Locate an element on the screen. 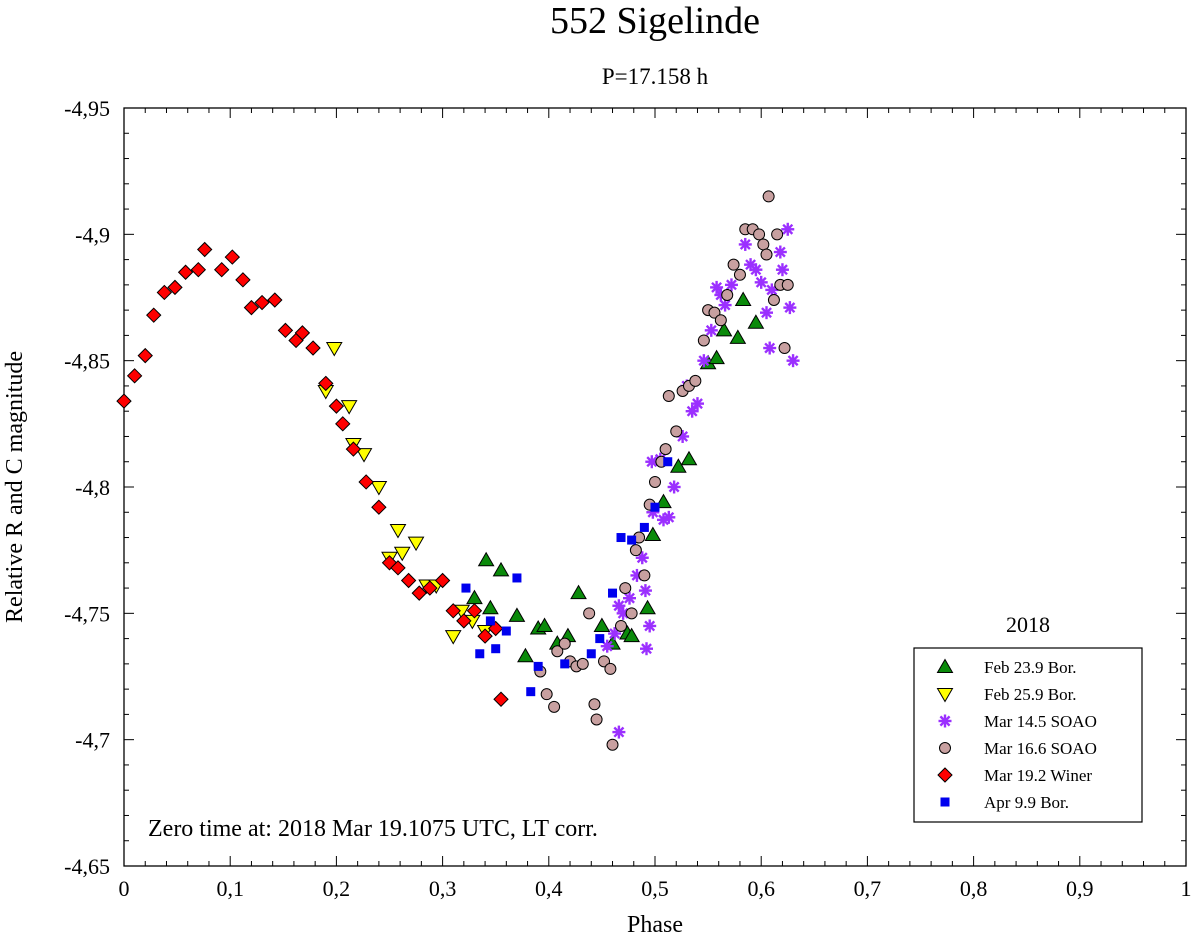  legend-label: Mar 19.2 Winer is located at coordinates (1038, 775).